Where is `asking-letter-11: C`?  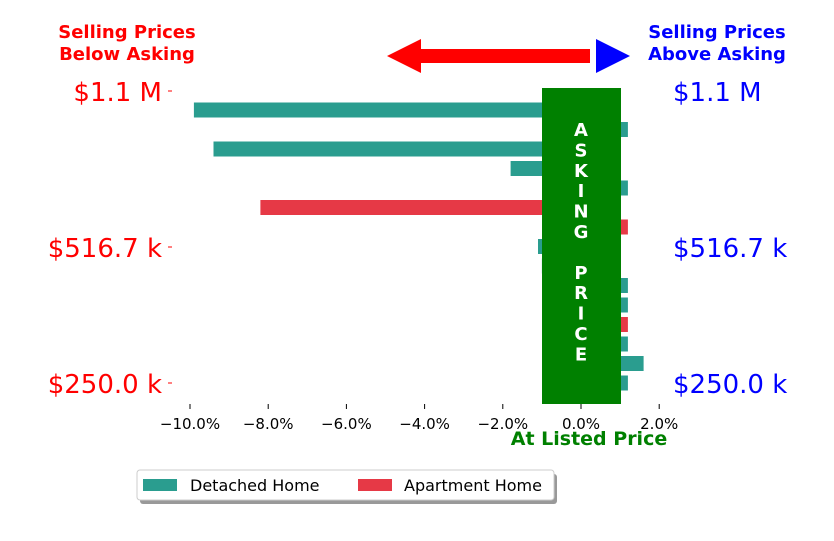
asking-letter-11: C is located at coordinates (580, 334).